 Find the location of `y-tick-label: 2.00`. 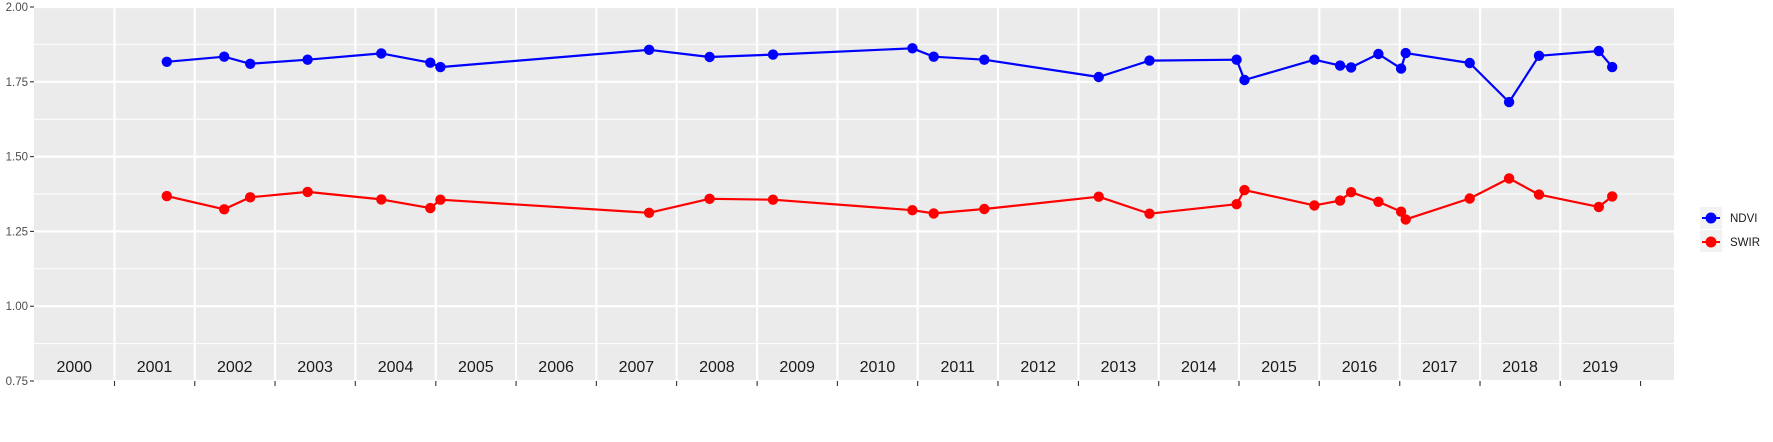

y-tick-label: 2.00 is located at coordinates (17, 8).